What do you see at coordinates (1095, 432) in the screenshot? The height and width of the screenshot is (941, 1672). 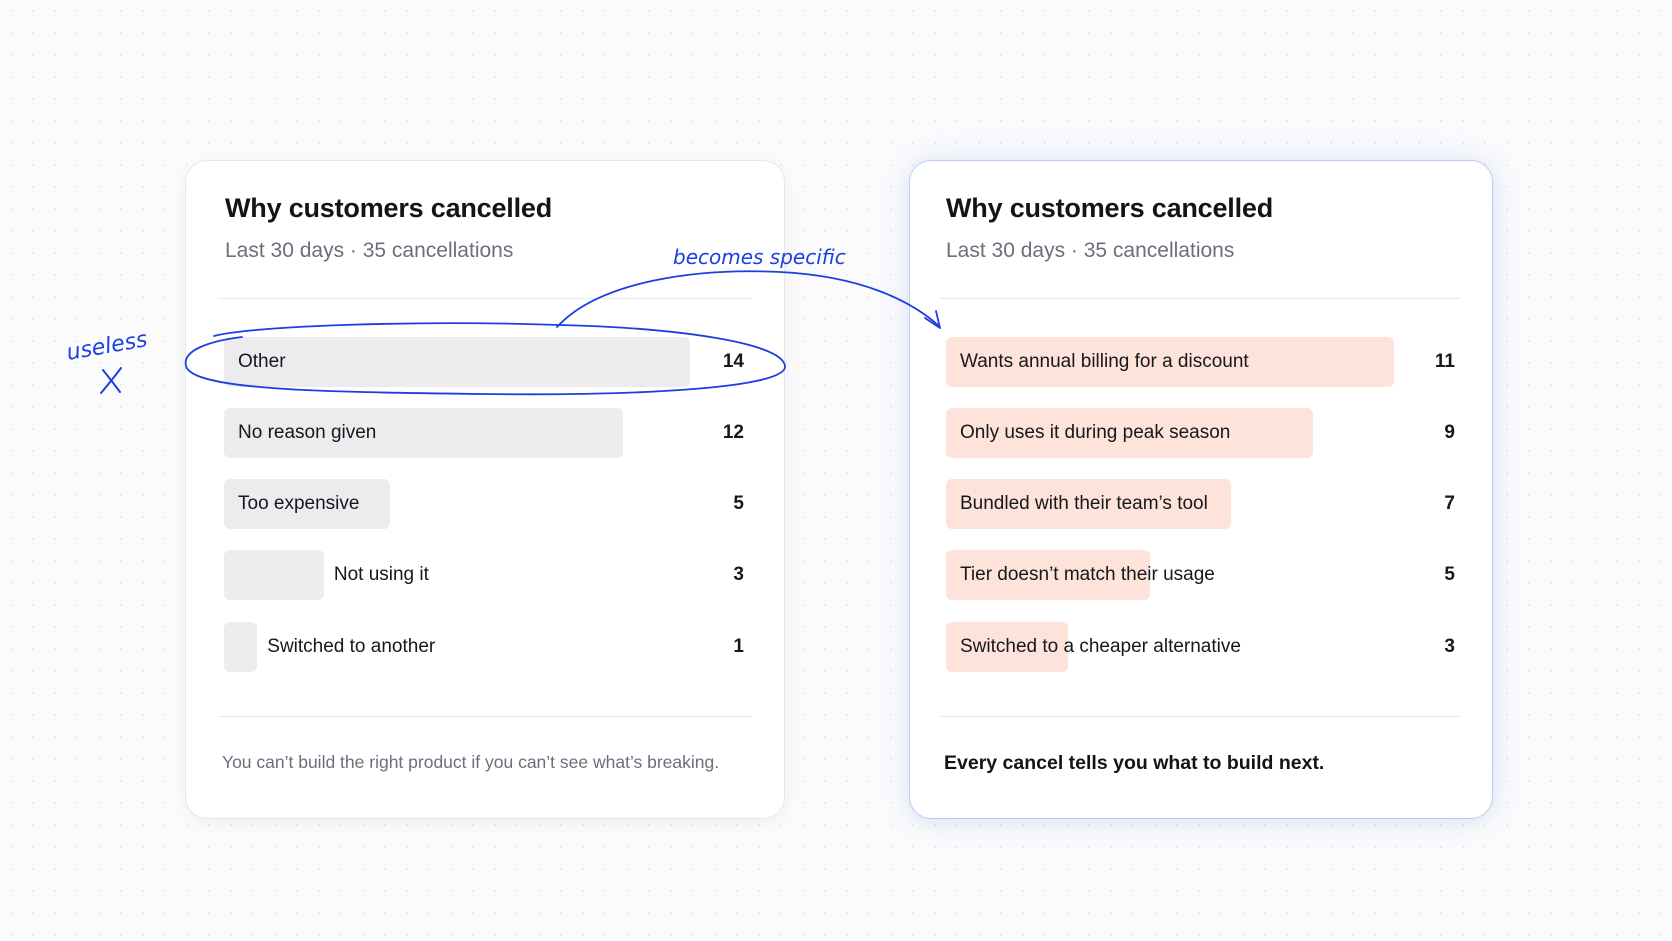 I see `bar-label: Only uses it during peak season` at bounding box center [1095, 432].